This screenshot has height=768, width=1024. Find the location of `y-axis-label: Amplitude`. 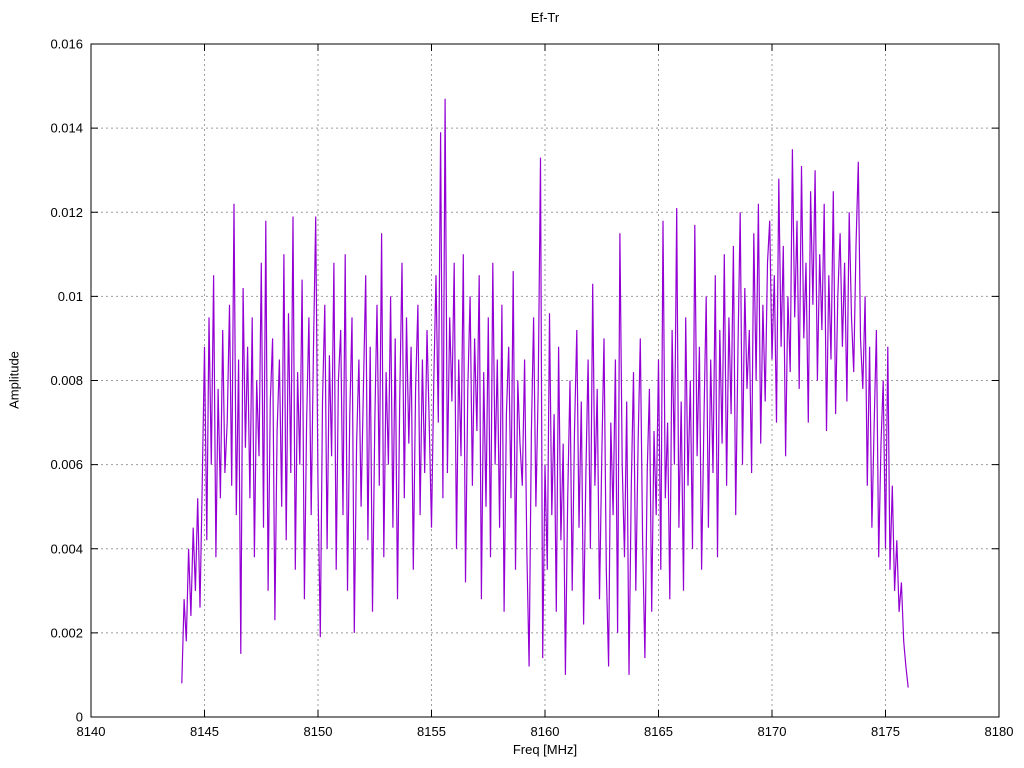

y-axis-label: Amplitude is located at coordinates (14, 380).